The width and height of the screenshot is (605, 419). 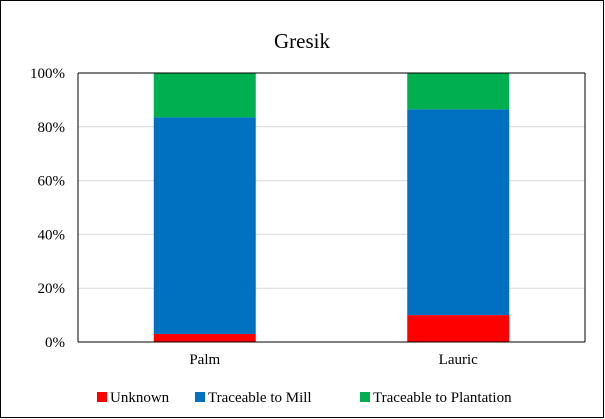 I want to click on bar-lauric-traceable-to-plantation, so click(x=458, y=91).